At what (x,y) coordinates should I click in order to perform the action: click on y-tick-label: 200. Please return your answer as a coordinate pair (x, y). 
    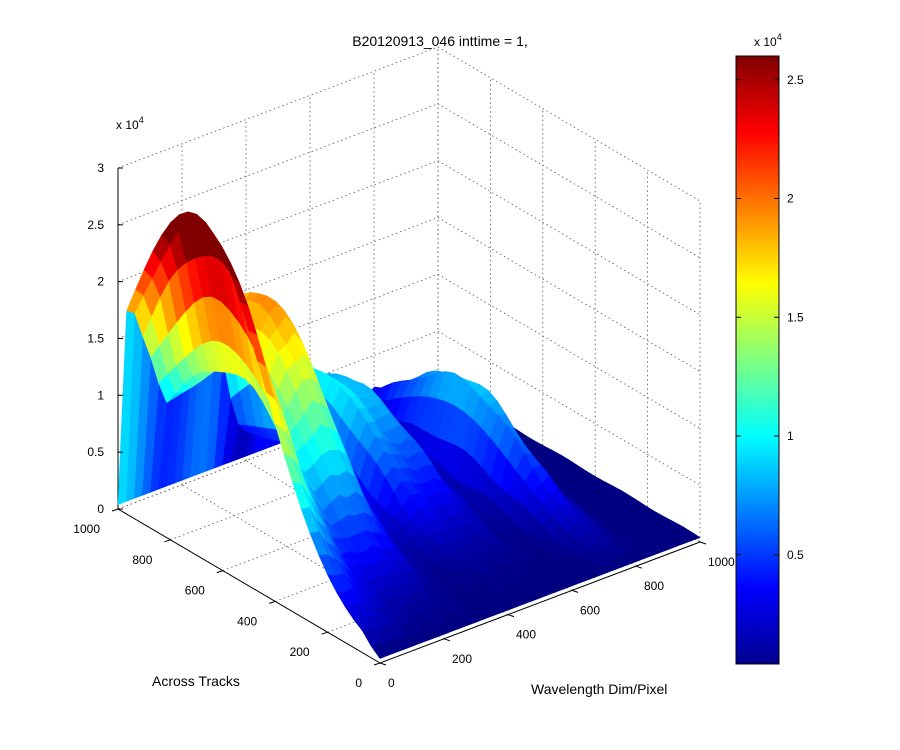
    Looking at the image, I should click on (300, 652).